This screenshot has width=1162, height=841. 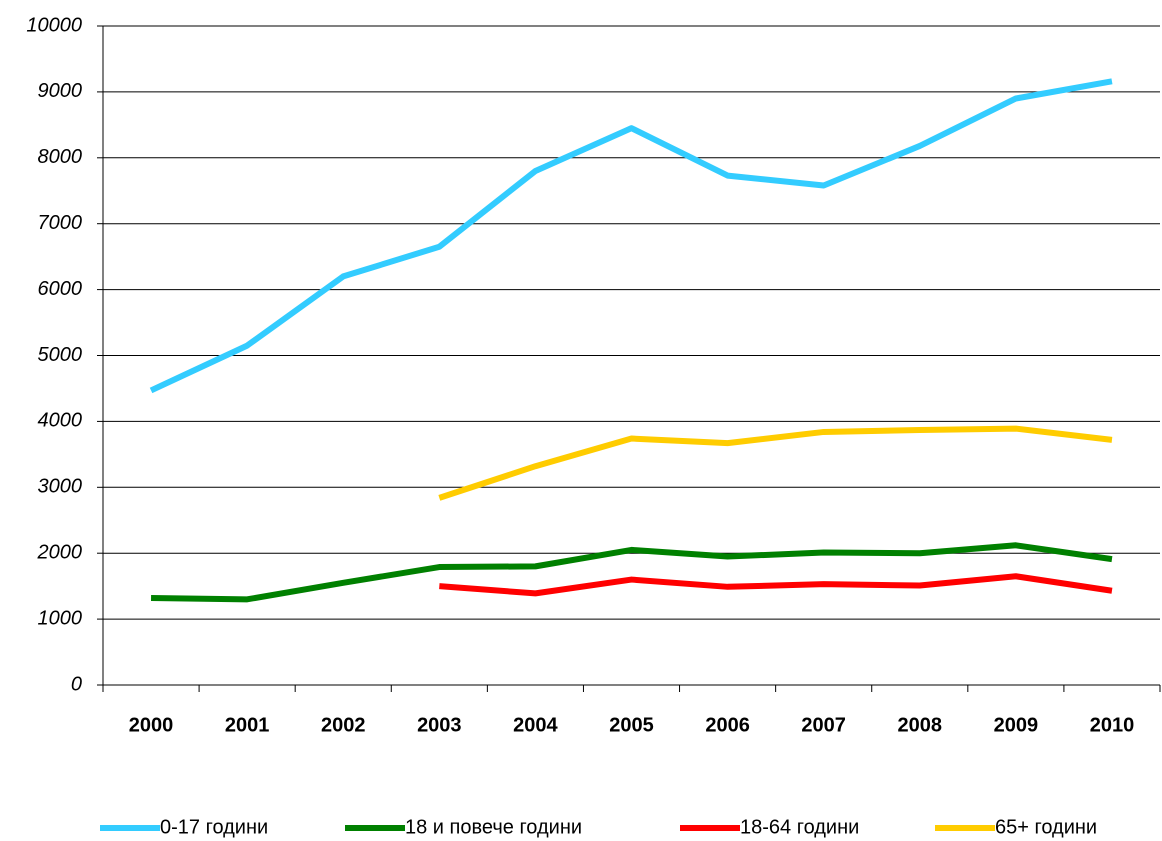 What do you see at coordinates (60, 421) in the screenshot?
I see `y-tick-label: 4000` at bounding box center [60, 421].